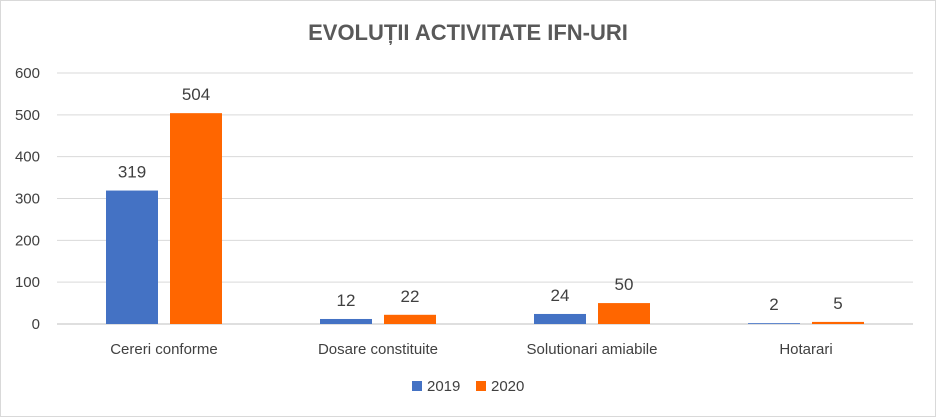 This screenshot has width=936, height=417. What do you see at coordinates (27, 240) in the screenshot?
I see `y-tick-label: 200` at bounding box center [27, 240].